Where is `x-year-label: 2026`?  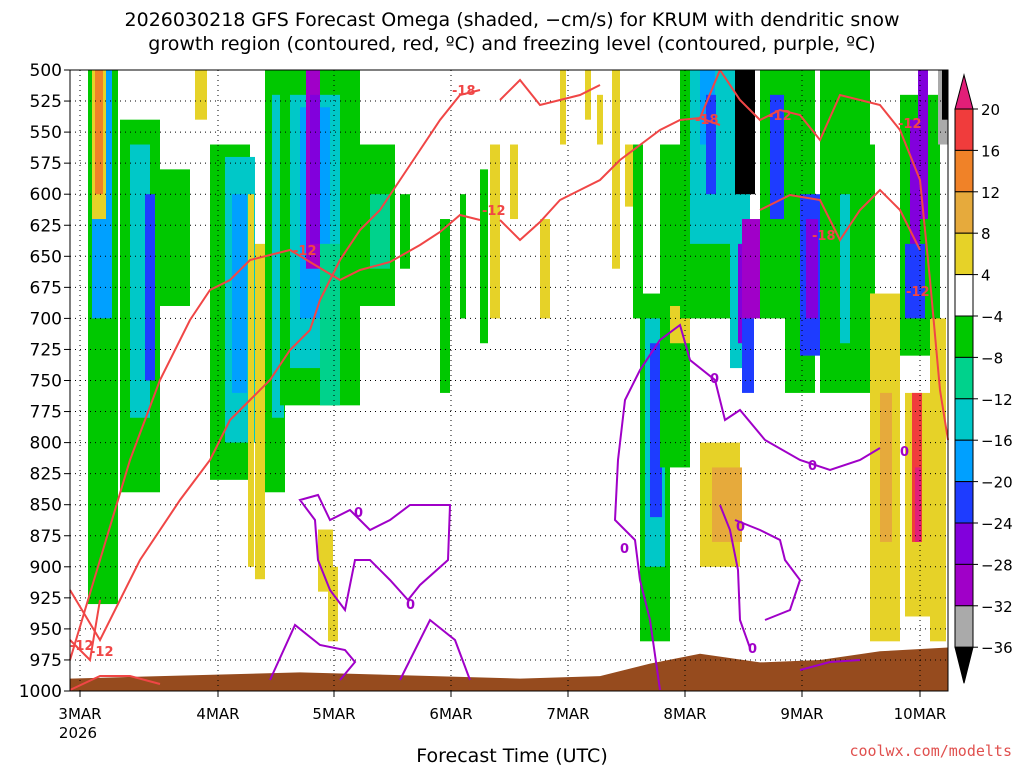
x-year-label: 2026 is located at coordinates (78, 733).